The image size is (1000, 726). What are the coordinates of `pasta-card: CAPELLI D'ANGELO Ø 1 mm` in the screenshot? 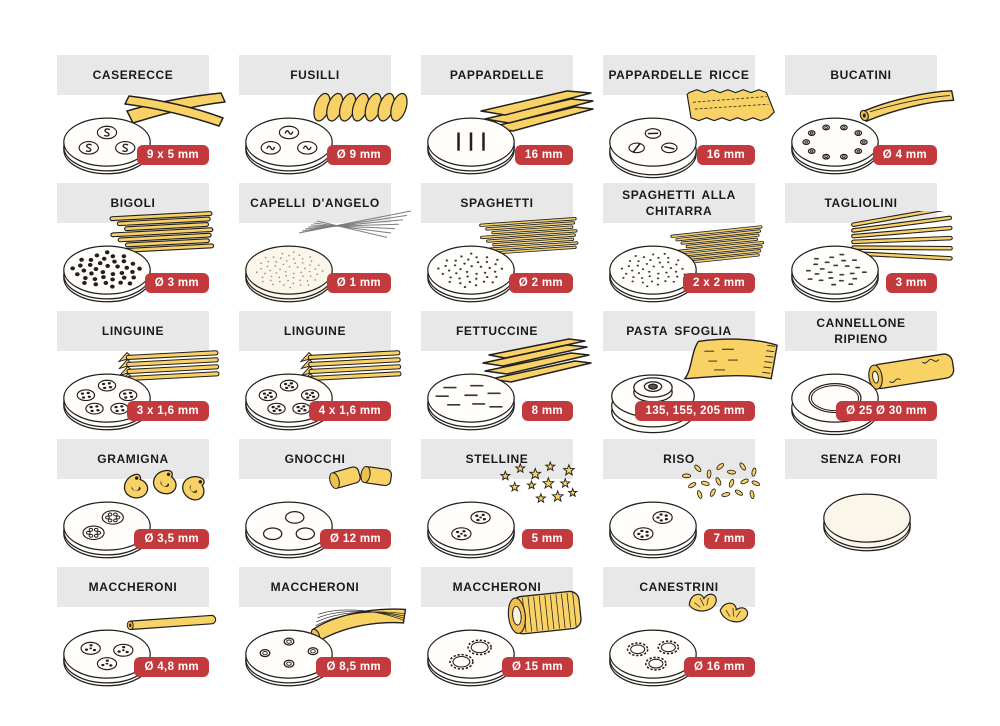 It's located at (330, 247).